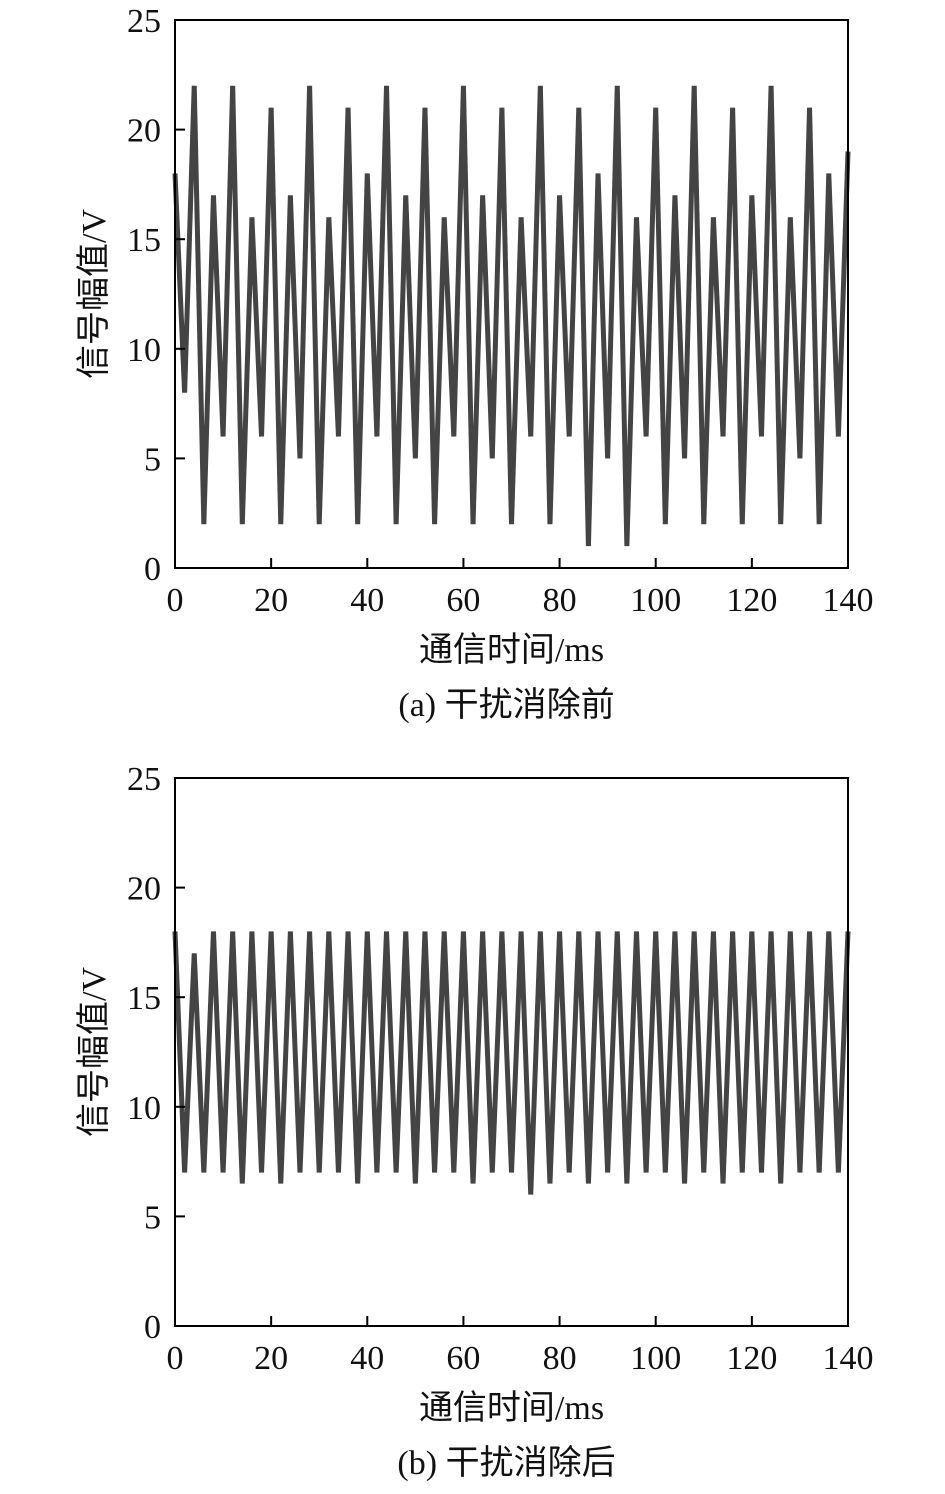 Image resolution: width=945 pixels, height=1494 pixels. Describe the element at coordinates (511, 1063) in the screenshot. I see `signal-line` at that location.